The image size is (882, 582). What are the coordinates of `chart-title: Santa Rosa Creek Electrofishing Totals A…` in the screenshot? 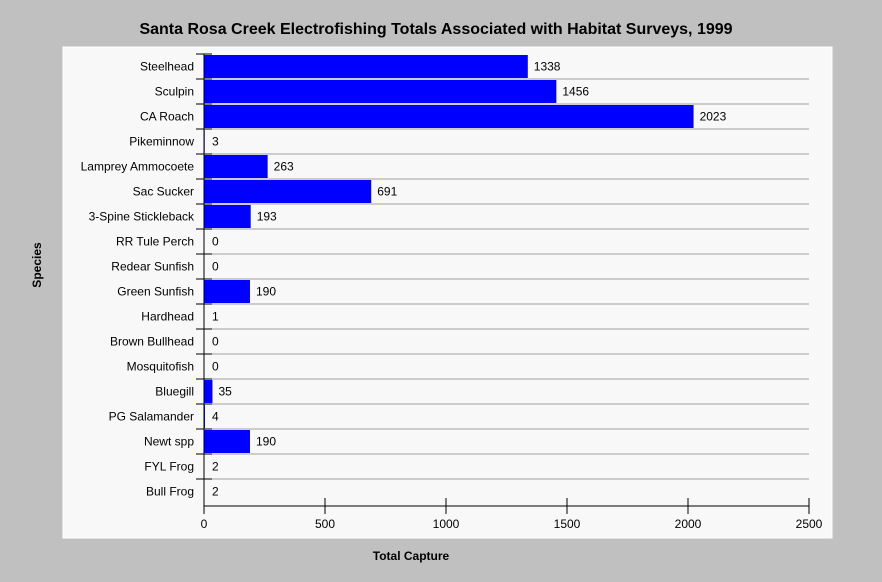 It's located at (435, 29).